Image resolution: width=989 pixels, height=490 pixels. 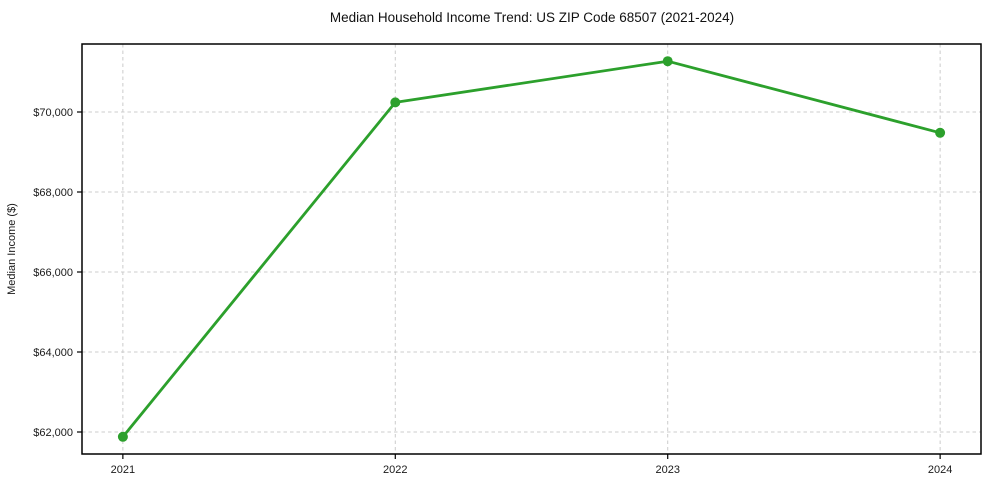 What do you see at coordinates (53, 353) in the screenshot?
I see `y-tick-label: $64,000` at bounding box center [53, 353].